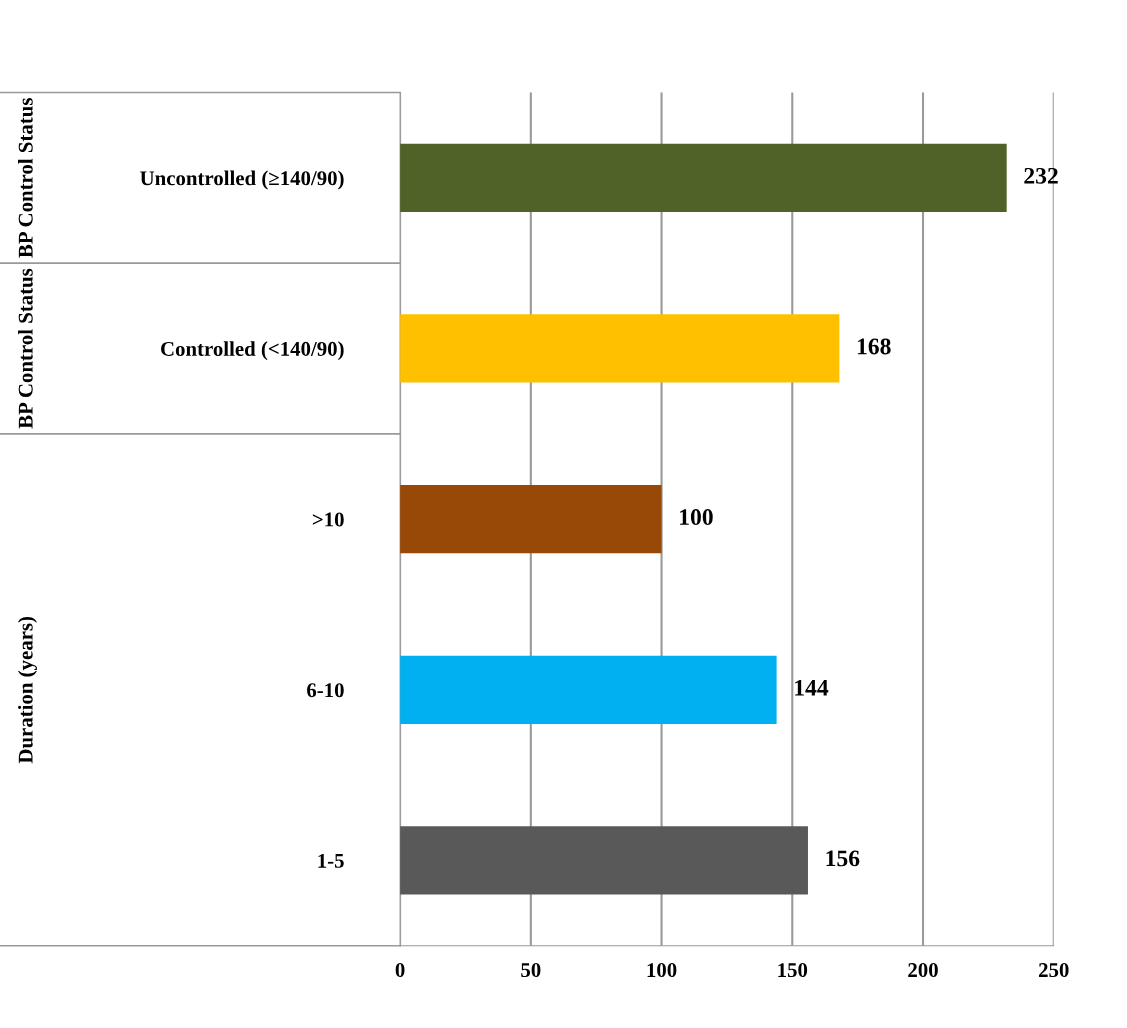 This screenshot has height=1028, width=1127. Describe the element at coordinates (1041, 175) in the screenshot. I see `data-label: 232` at that location.